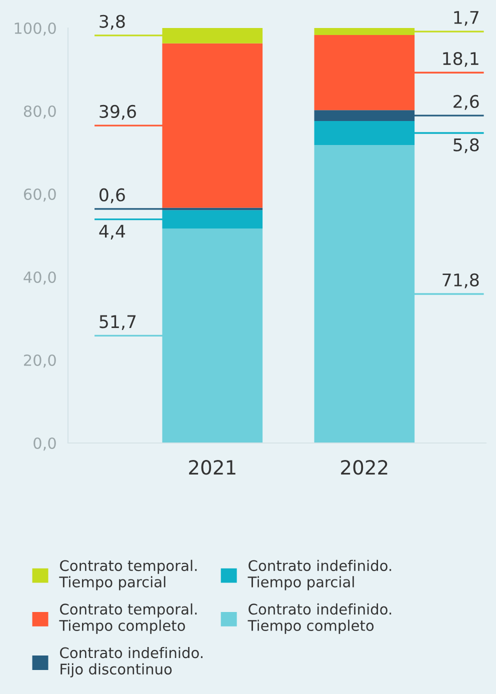 The height and width of the screenshot is (694, 496). Describe the element at coordinates (40, 361) in the screenshot. I see `y-tick-label: 20,0` at that location.